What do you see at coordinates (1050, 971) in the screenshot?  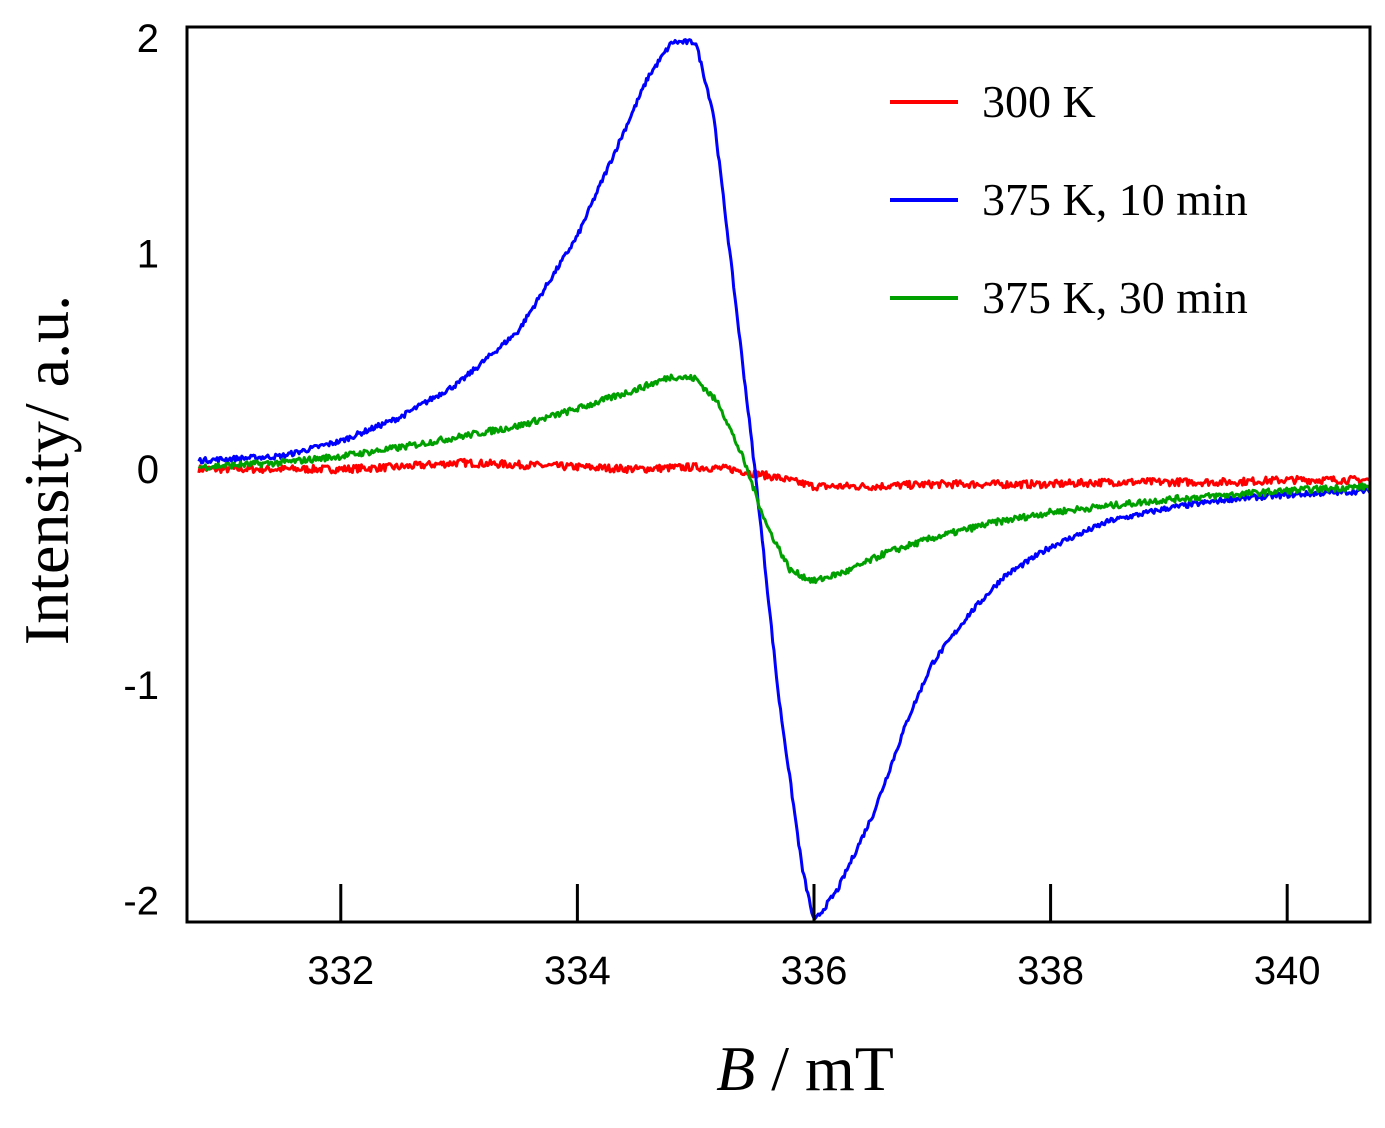 I see `x-tick-label: 338` at bounding box center [1050, 971].